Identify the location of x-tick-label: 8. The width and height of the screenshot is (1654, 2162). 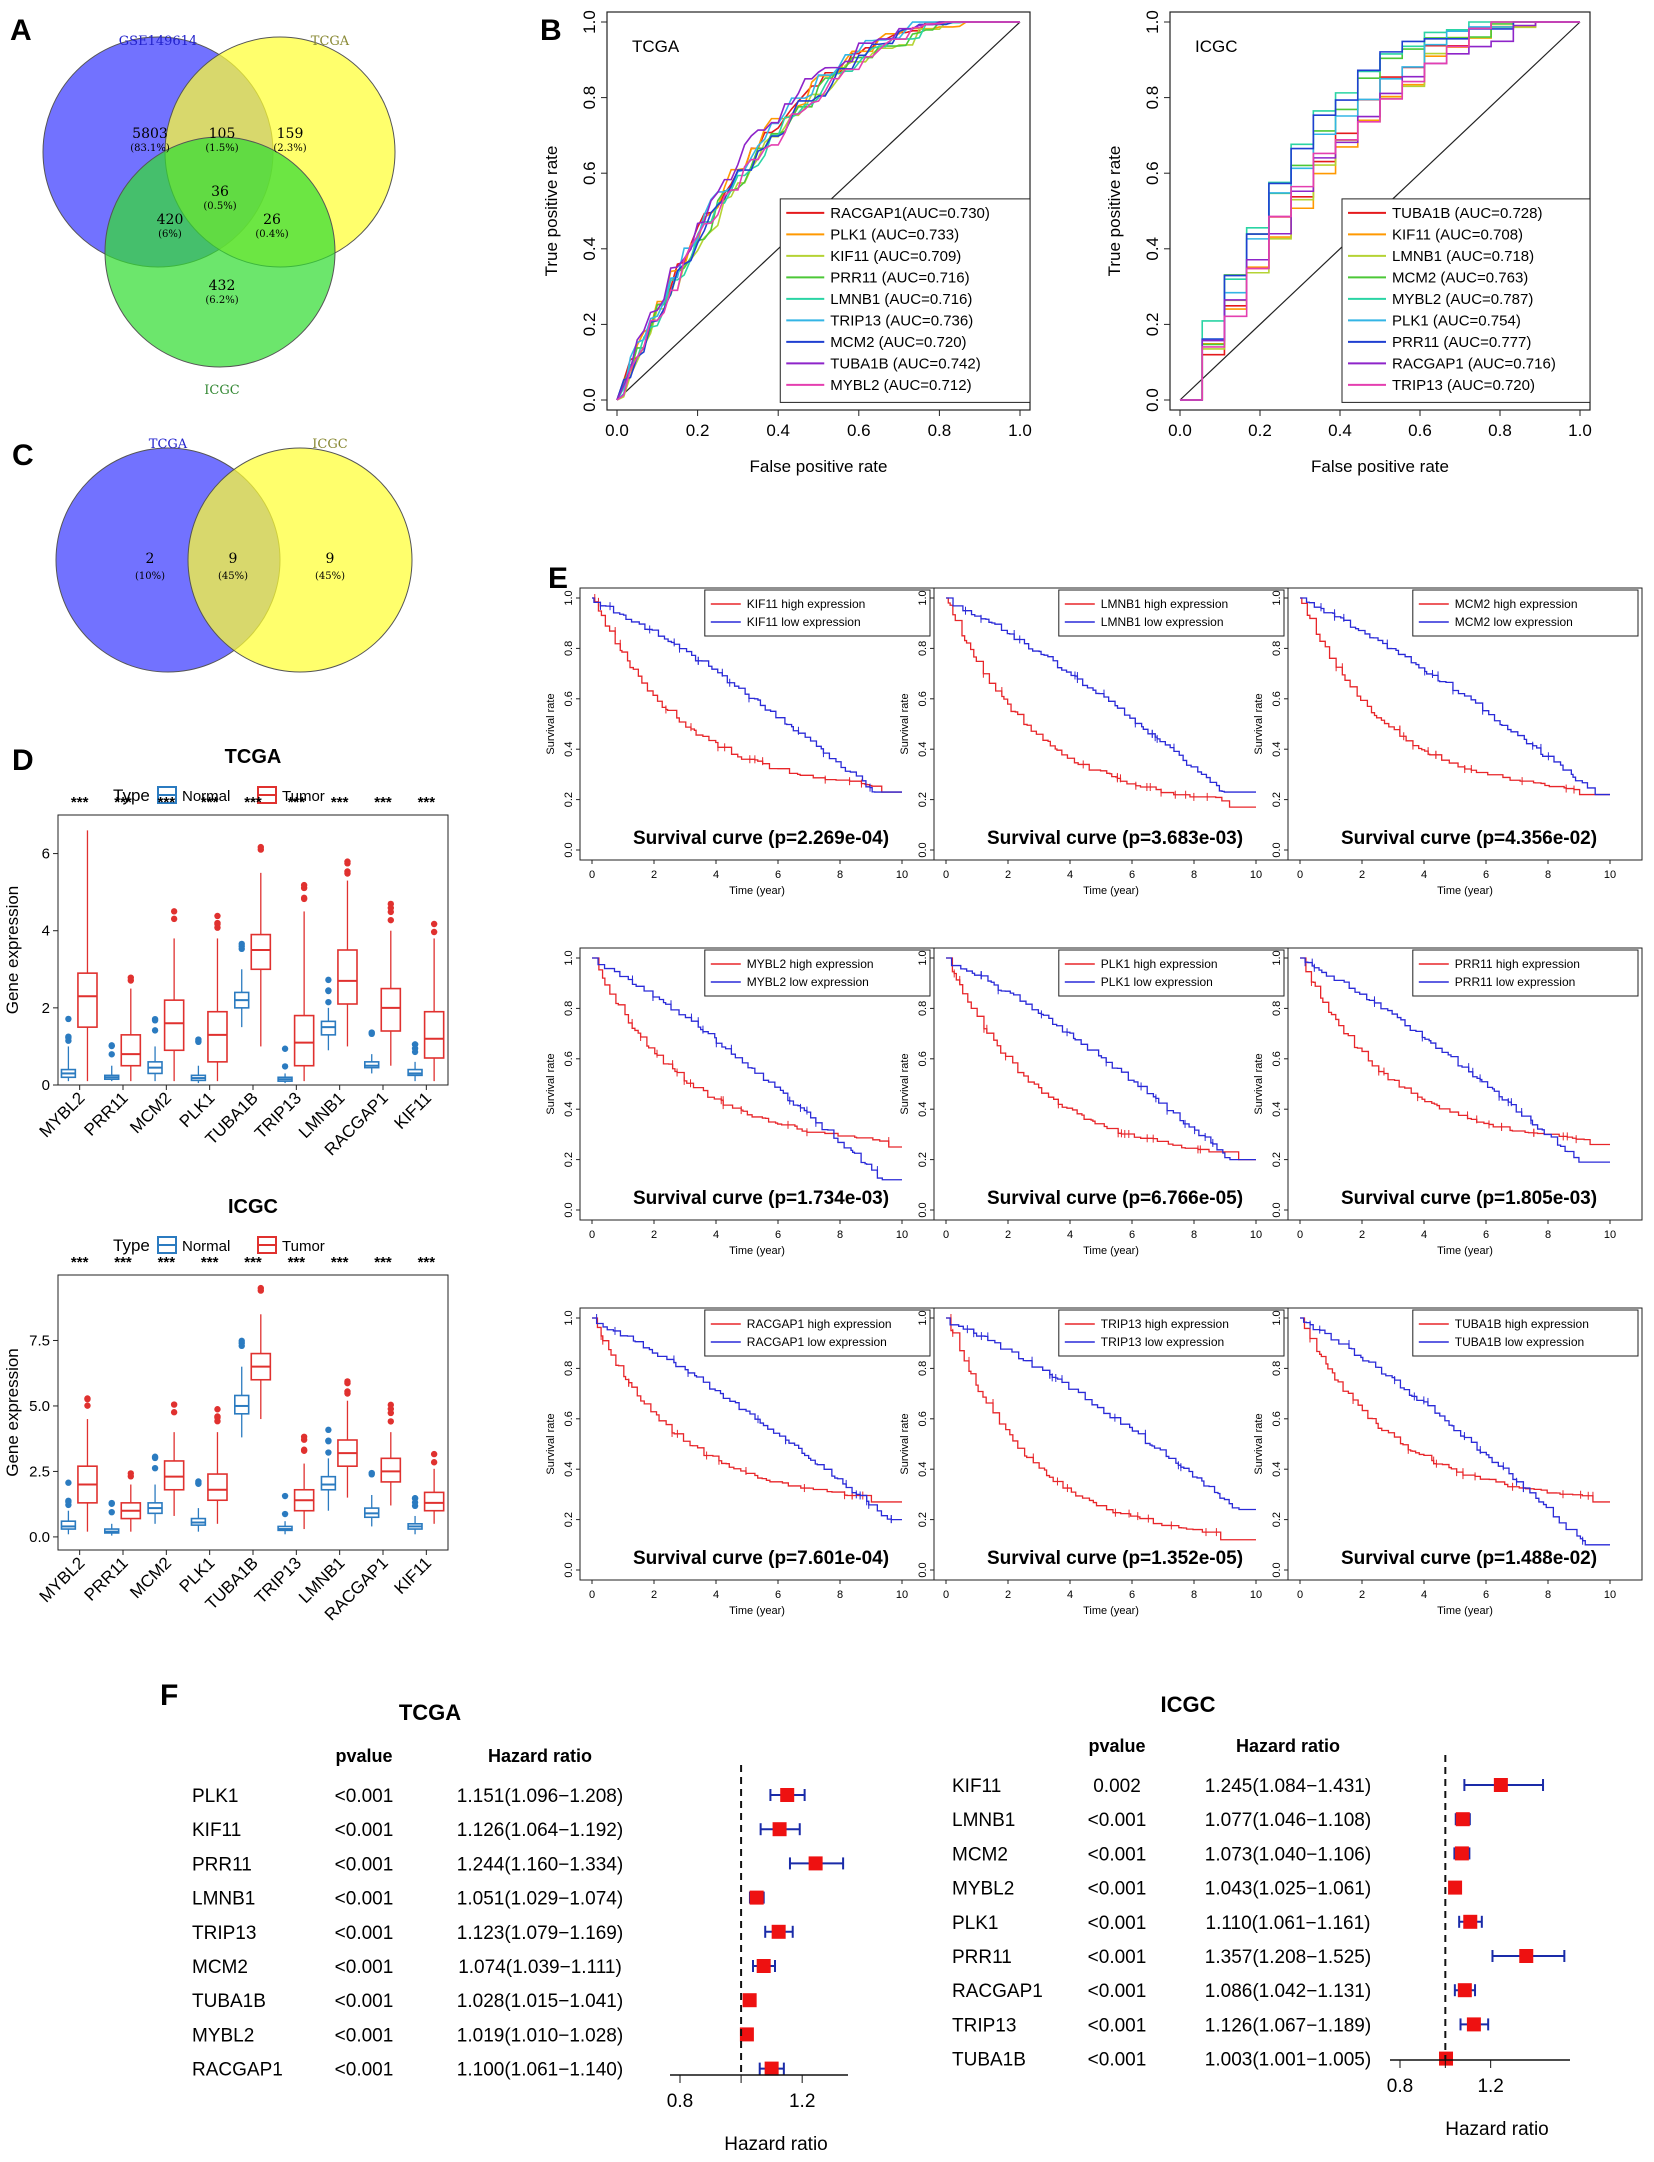
(1548, 1235).